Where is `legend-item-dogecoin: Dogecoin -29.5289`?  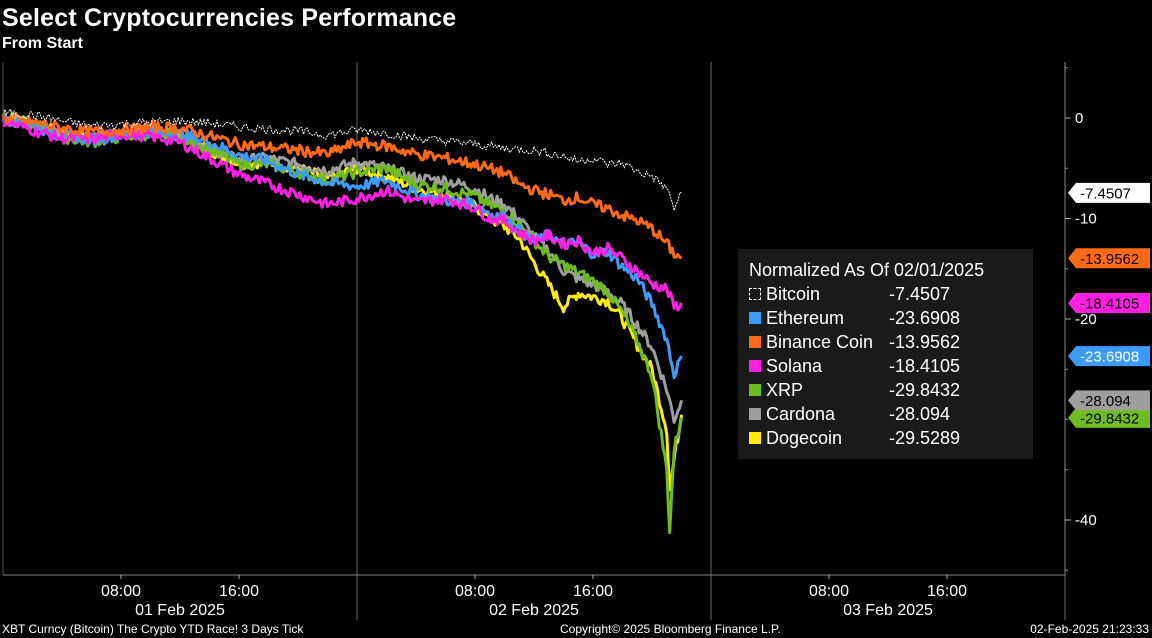 legend-item-dogecoin: Dogecoin -29.5289 is located at coordinates (889, 438).